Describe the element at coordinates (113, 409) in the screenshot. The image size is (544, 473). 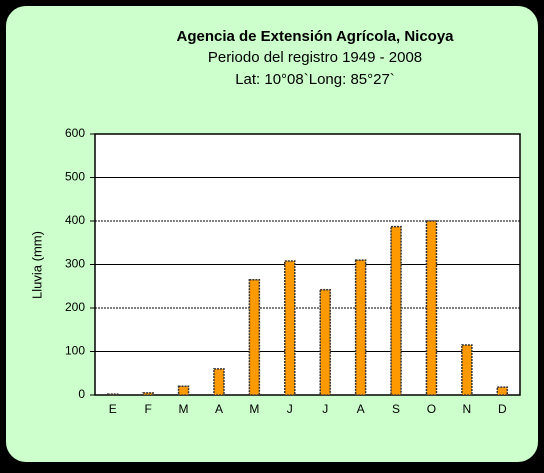
I see `x-tick-label: E` at that location.